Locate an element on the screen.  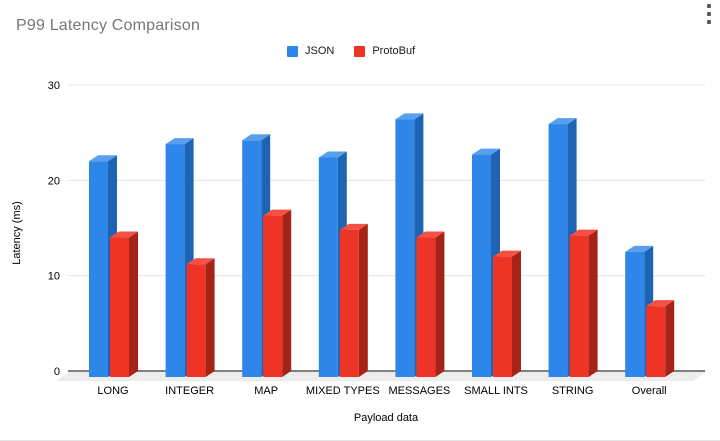
bar-protobuf-small-ints is located at coordinates (507, 313).